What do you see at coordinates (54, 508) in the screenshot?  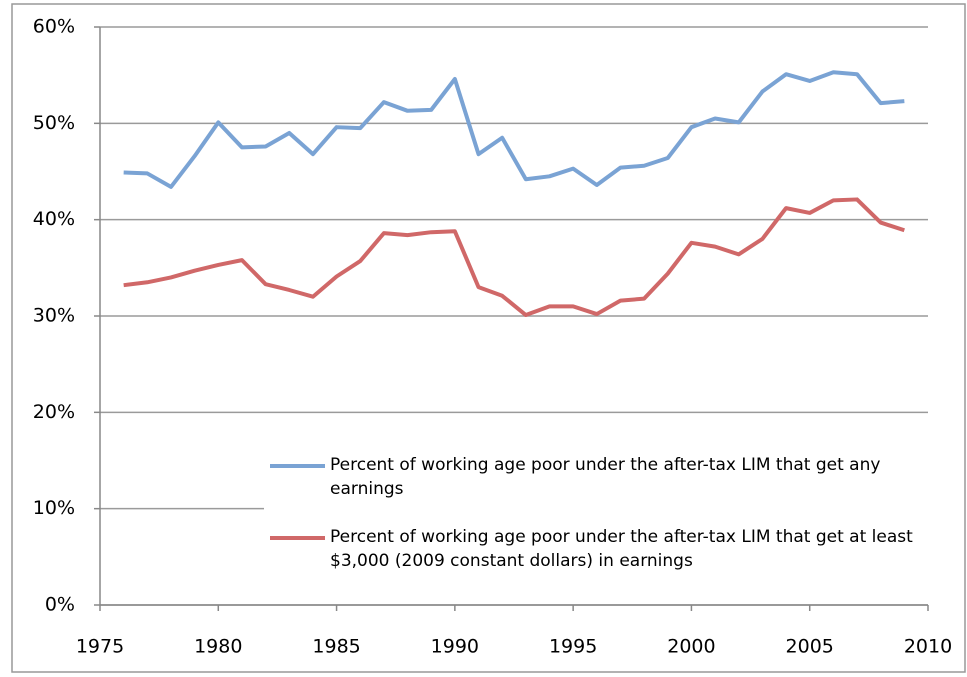 I see `y-tick-label: 10%` at bounding box center [54, 508].